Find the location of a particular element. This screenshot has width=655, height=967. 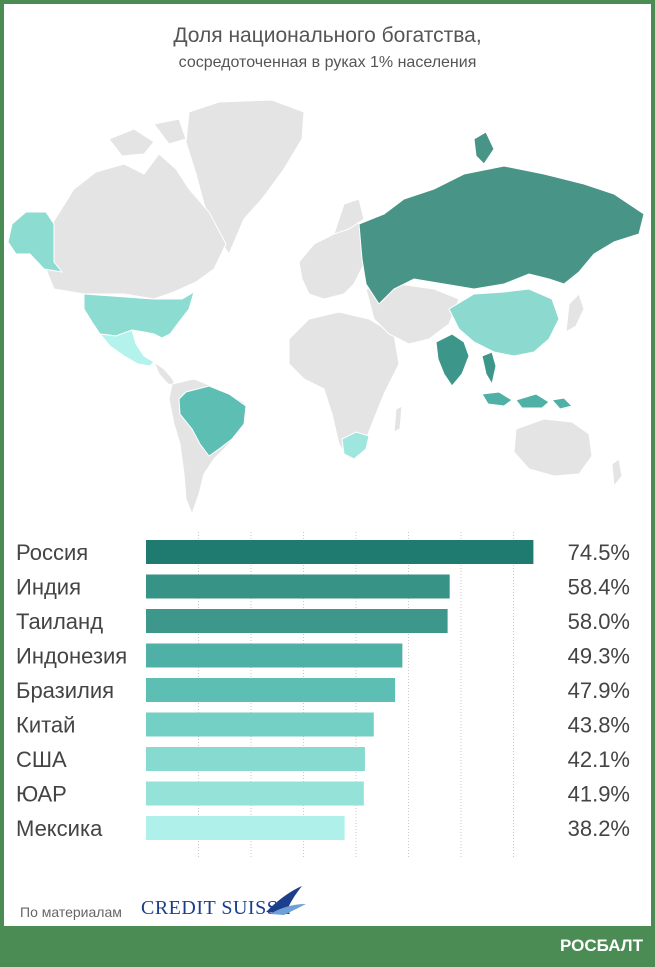

value-label: 74.5% is located at coordinates (599, 552).